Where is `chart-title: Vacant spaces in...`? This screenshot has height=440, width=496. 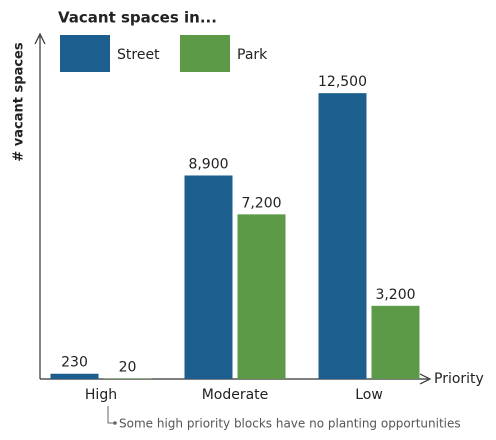 chart-title: Vacant spaces in... is located at coordinates (137, 18).